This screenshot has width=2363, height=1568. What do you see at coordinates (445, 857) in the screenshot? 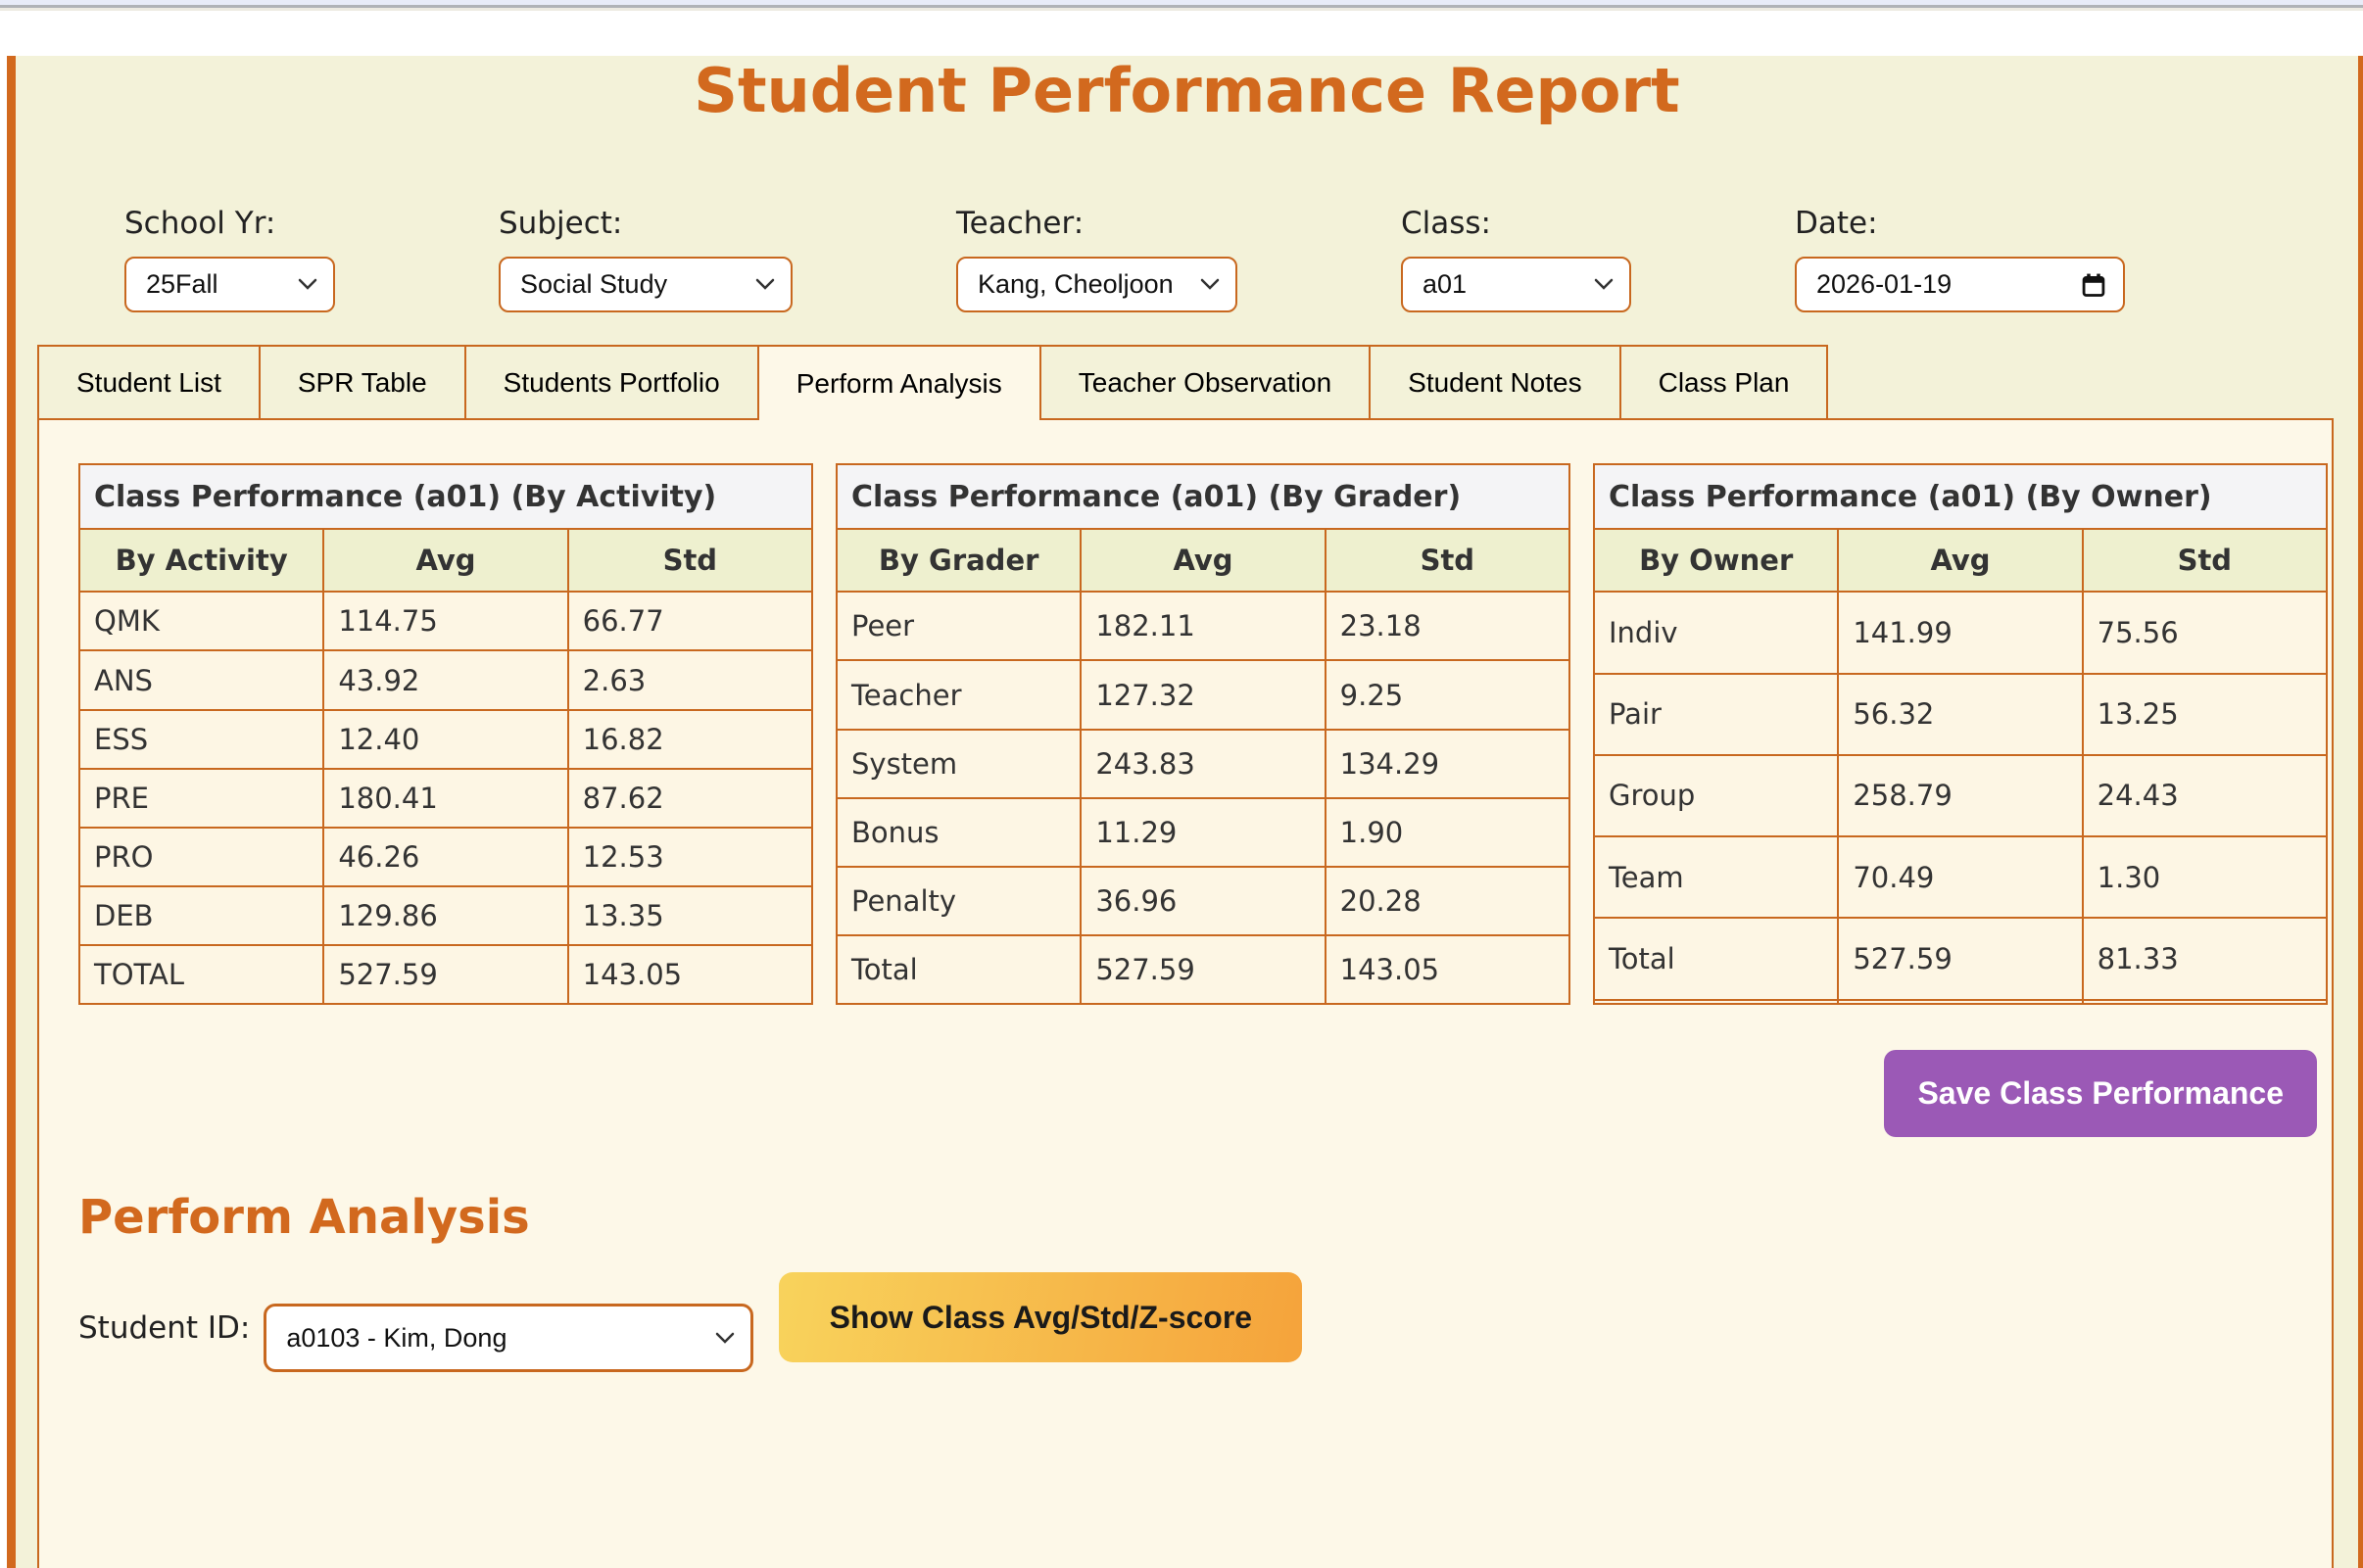
I see `table-cell: 46.26` at bounding box center [445, 857].